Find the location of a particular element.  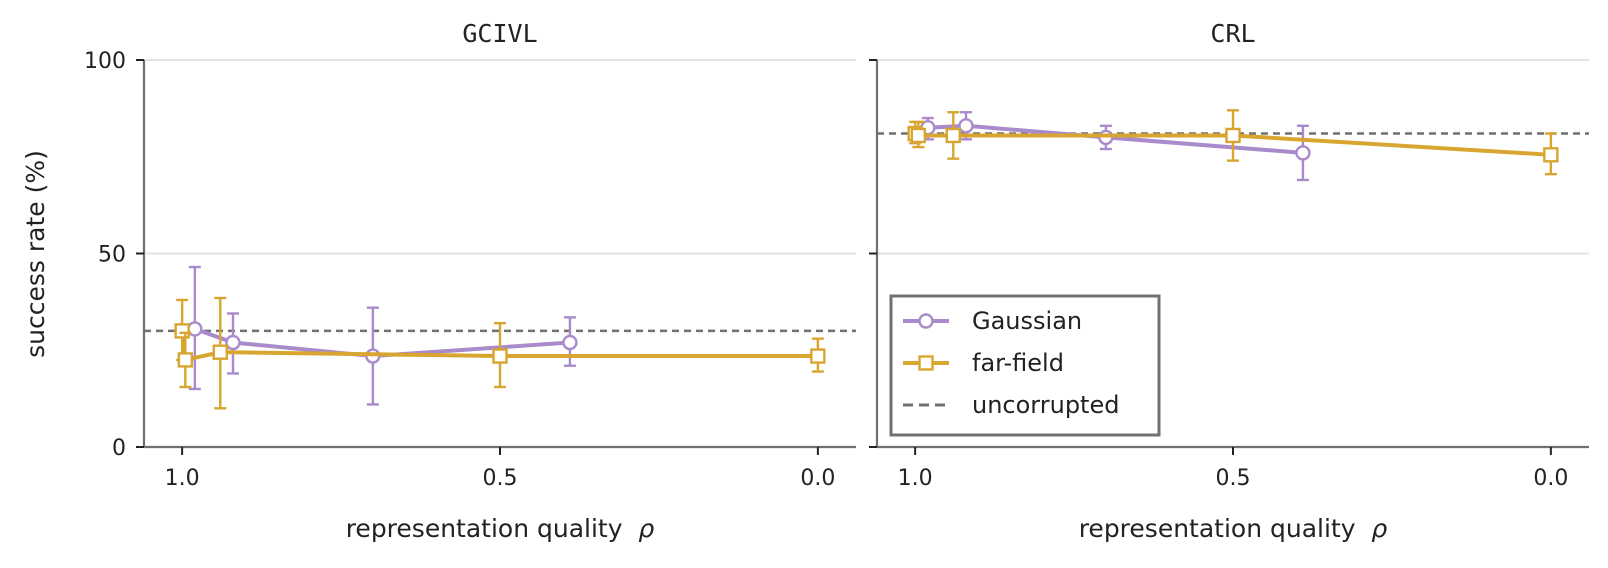

legend: Gaussian far-field uncorrupted is located at coordinates (1025, 365).